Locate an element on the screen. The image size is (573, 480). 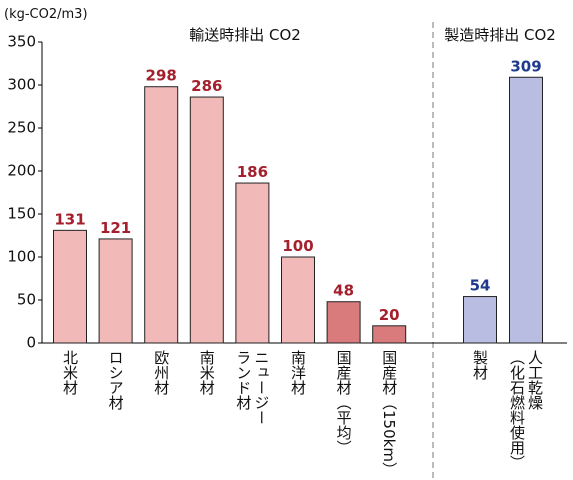
value-label: 298 is located at coordinates (161, 76).